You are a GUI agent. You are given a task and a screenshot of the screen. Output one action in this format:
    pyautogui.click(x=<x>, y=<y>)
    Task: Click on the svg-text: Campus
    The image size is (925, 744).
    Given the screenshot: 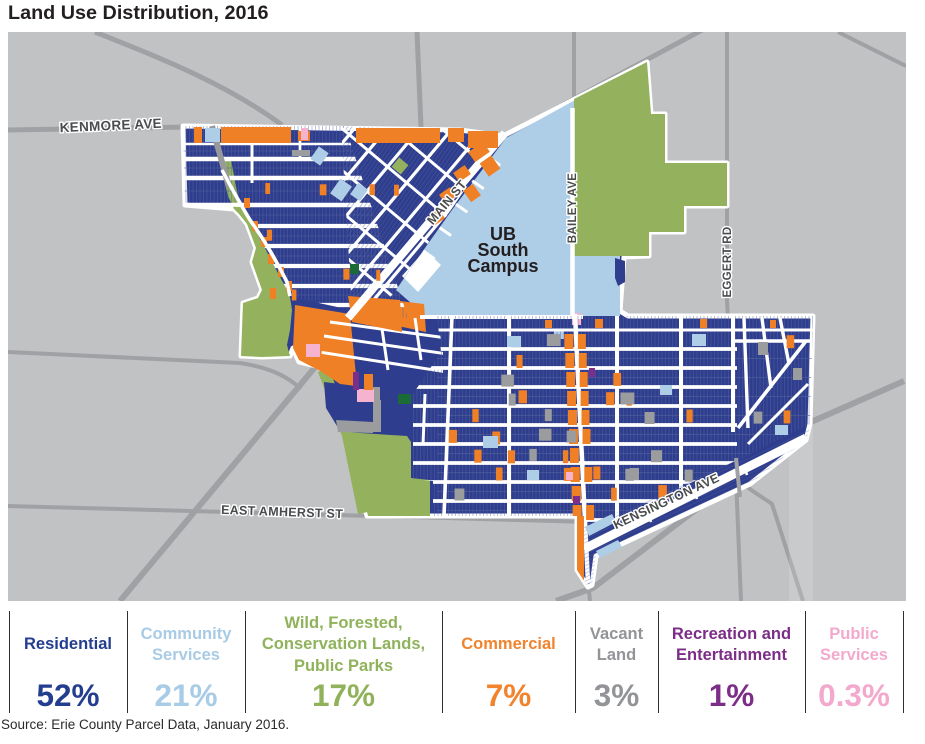 What is the action you would take?
    pyautogui.click(x=502, y=266)
    